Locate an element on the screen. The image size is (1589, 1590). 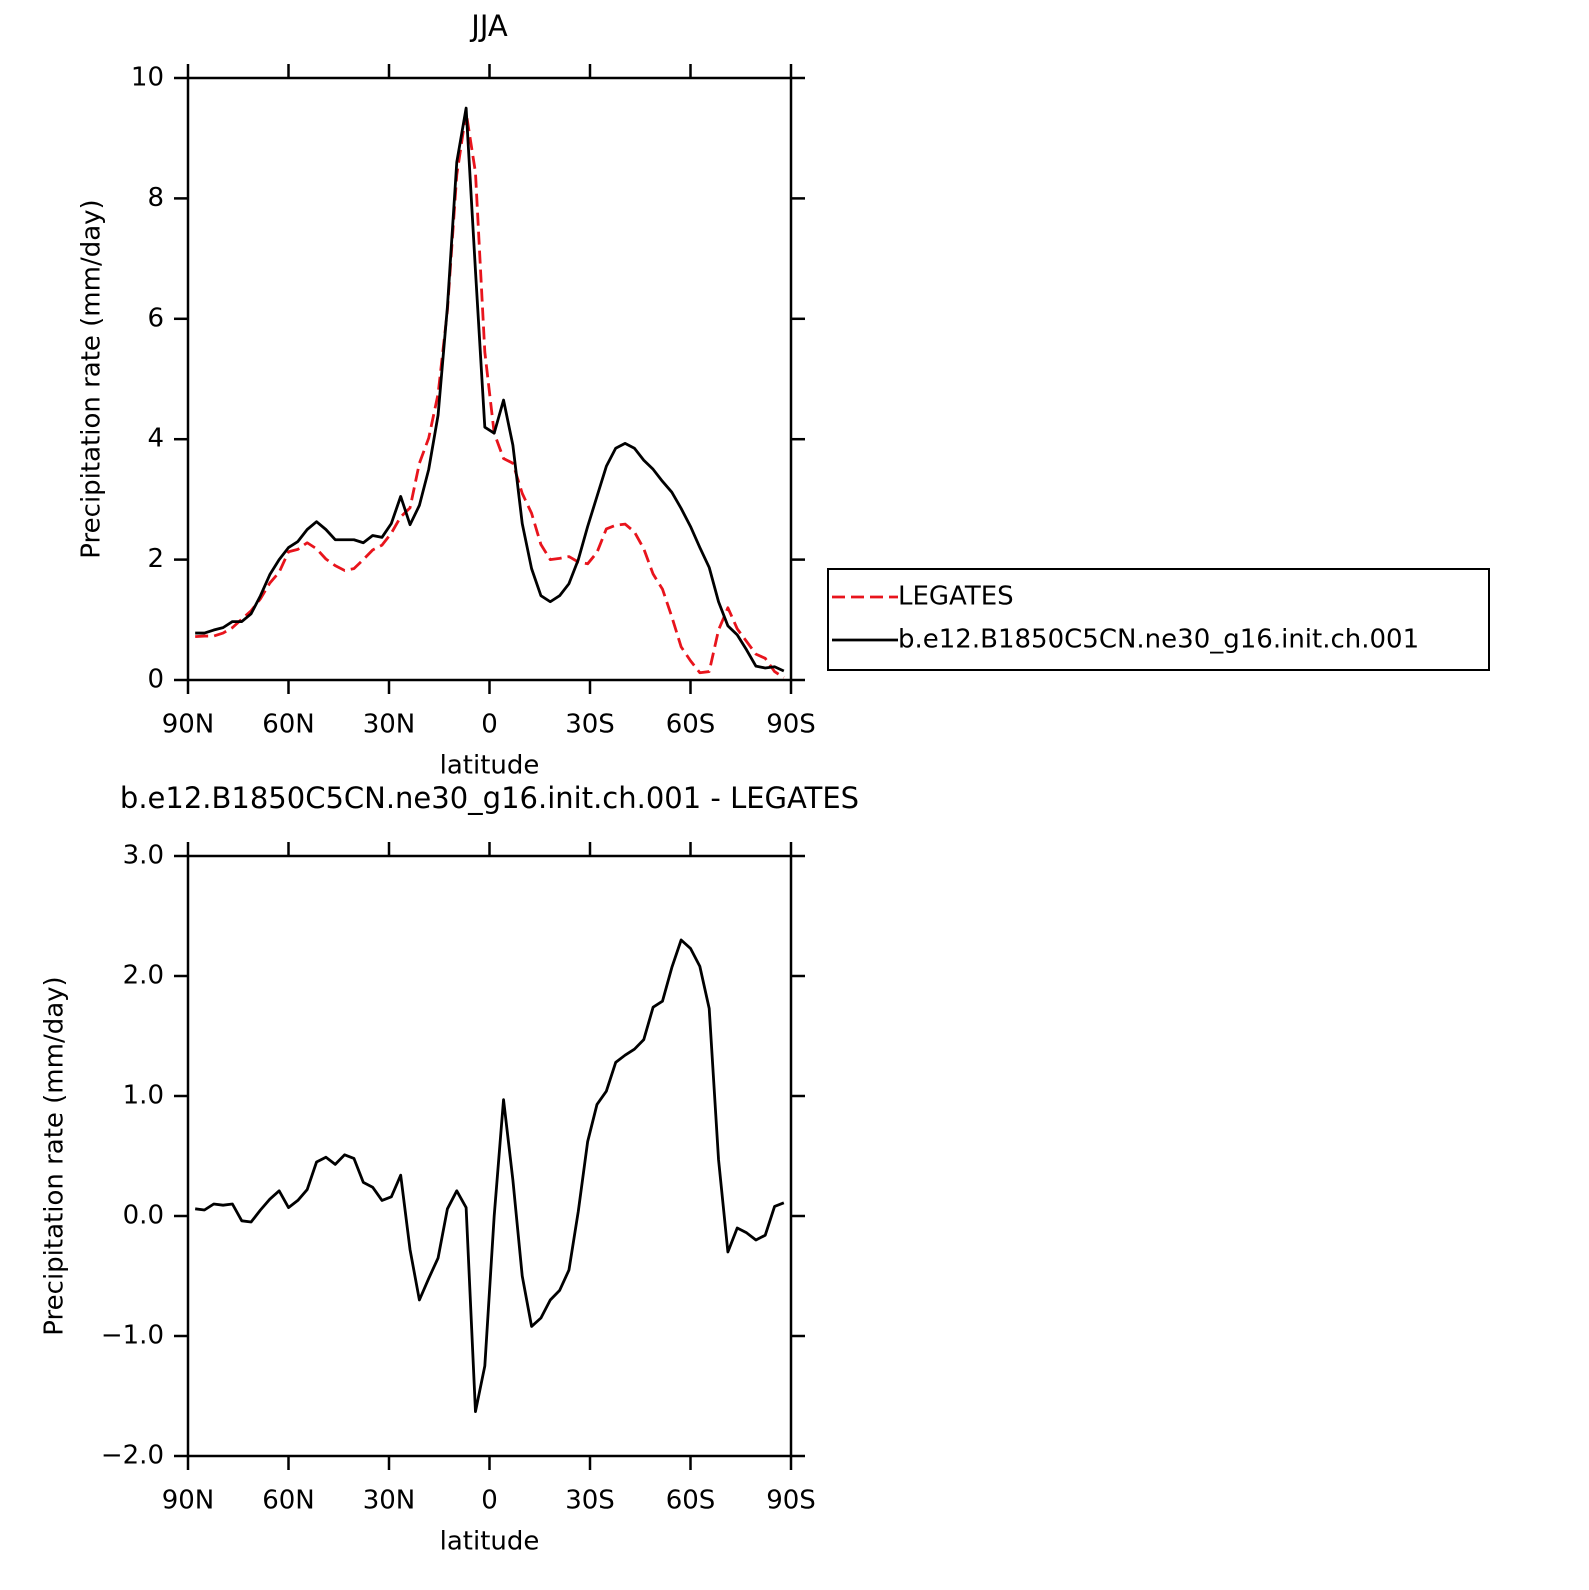
y-tick-label: −2.0 is located at coordinates (132, 1456).